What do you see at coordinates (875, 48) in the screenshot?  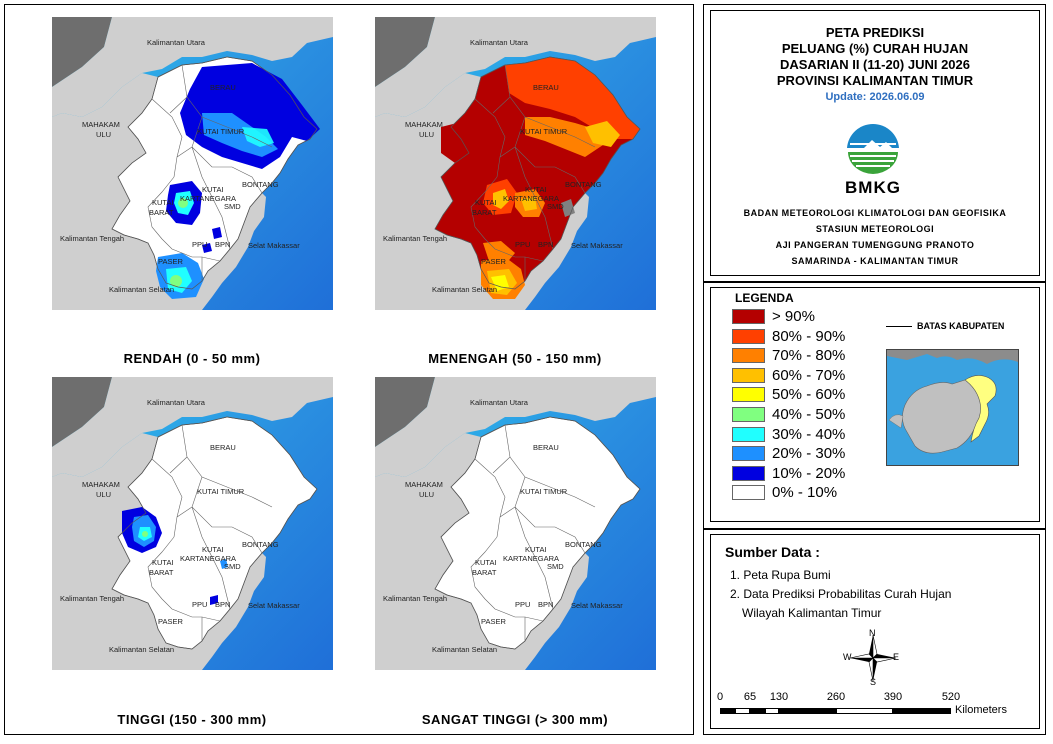 I see `title-line-2: PELUANG (%) CURAH HUJAN` at bounding box center [875, 48].